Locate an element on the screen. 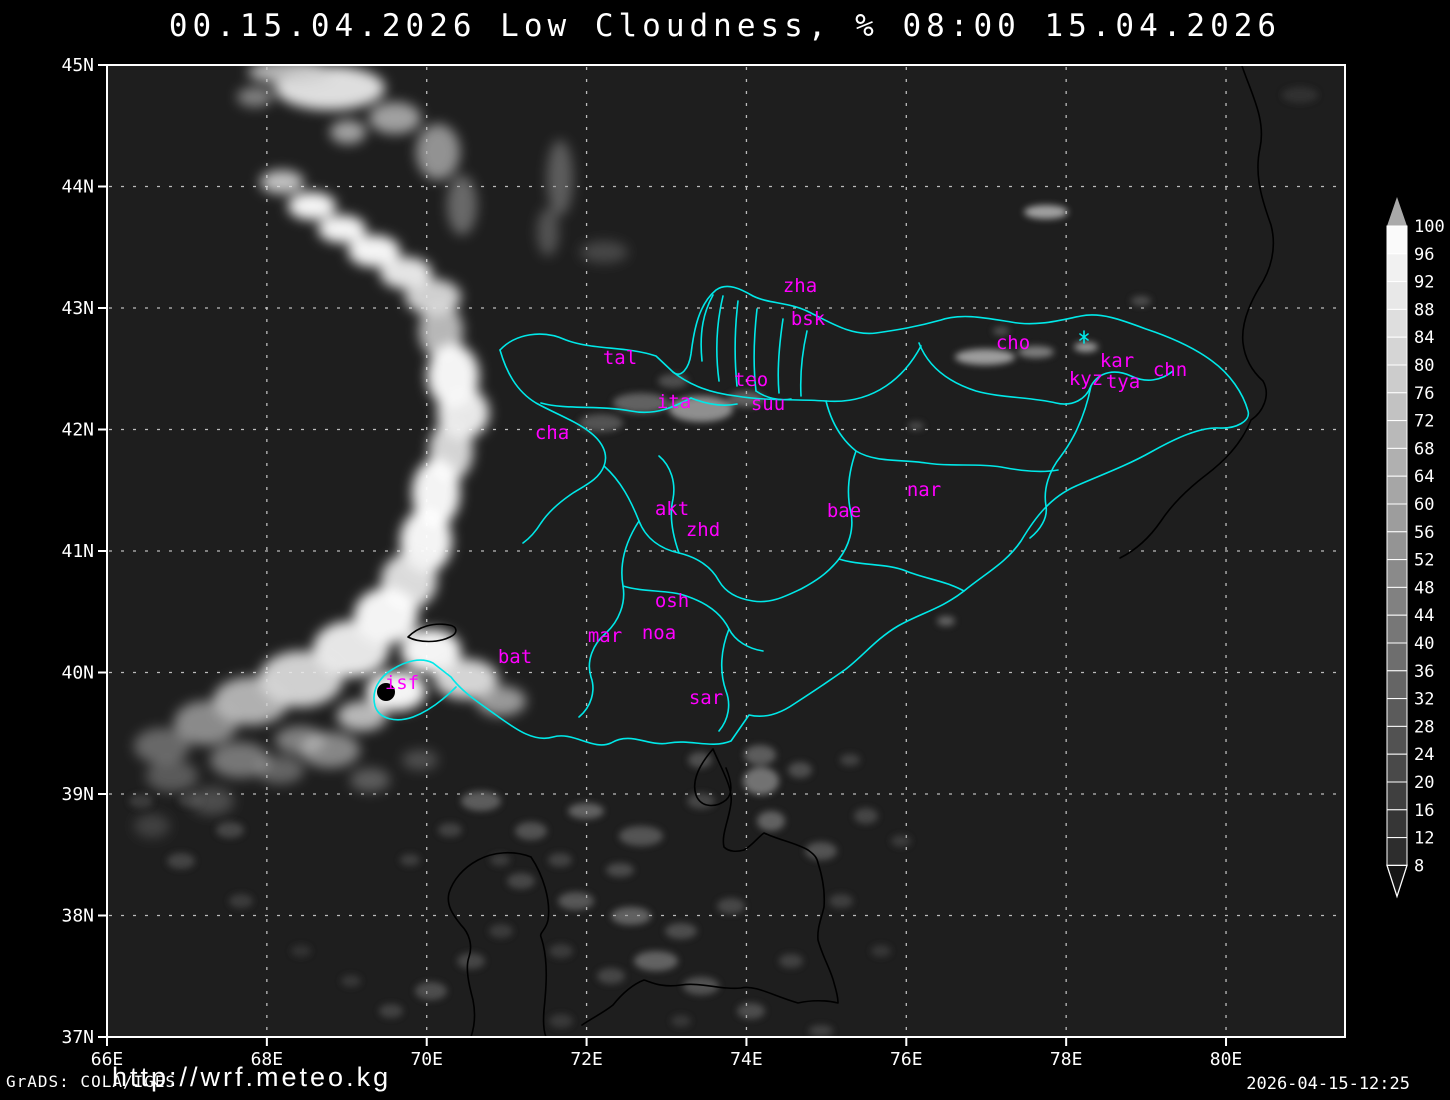  lon-axis-label: 72E is located at coordinates (586, 1059).